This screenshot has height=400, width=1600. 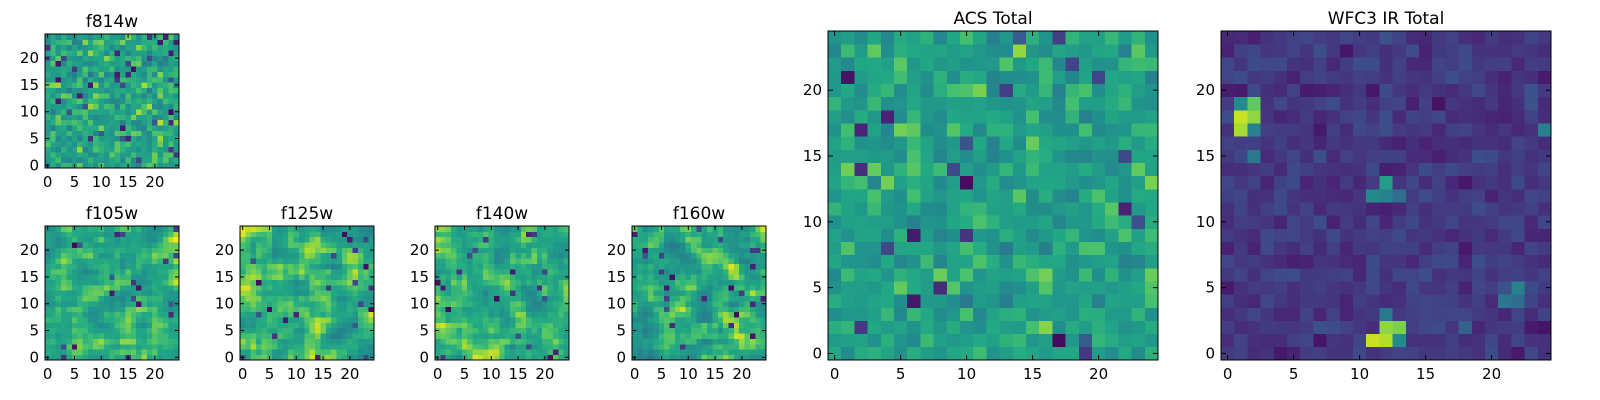 What do you see at coordinates (1205, 156) in the screenshot?
I see `y-tick-label: 15` at bounding box center [1205, 156].